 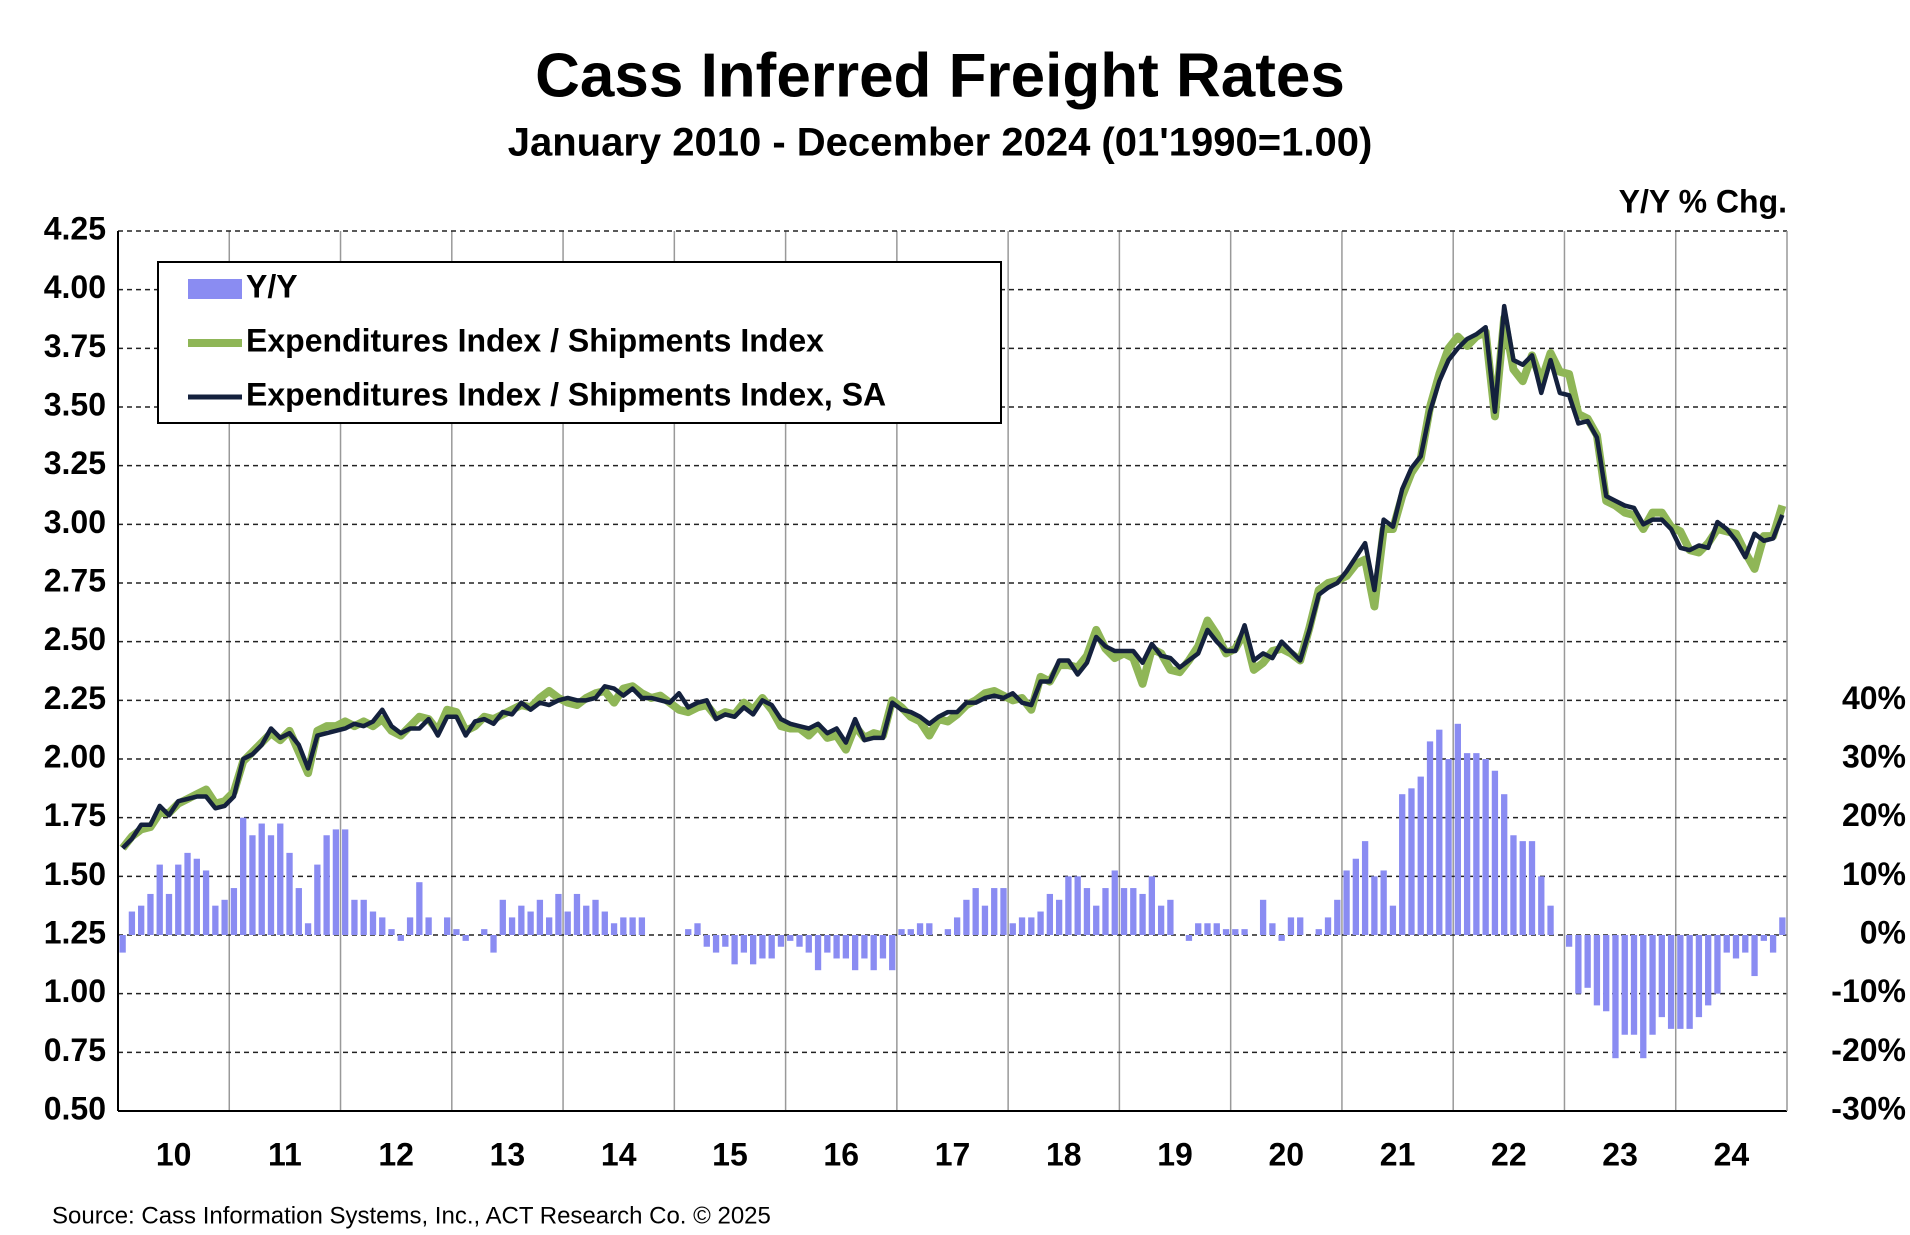 What do you see at coordinates (174, 1154) in the screenshot?
I see `x-tick-label: 10` at bounding box center [174, 1154].